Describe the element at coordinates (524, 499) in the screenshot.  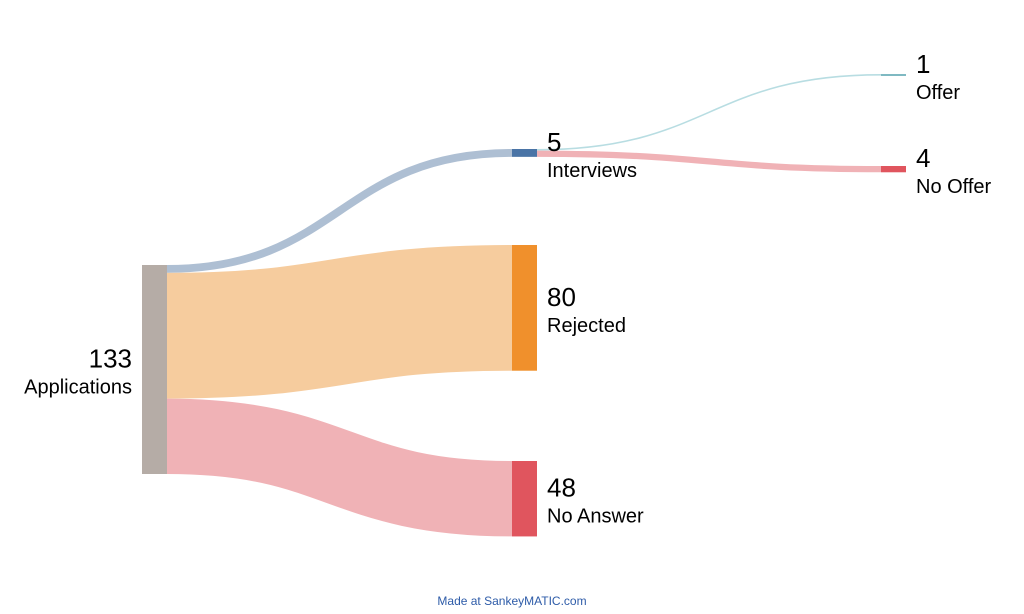
I see `node-no_answer` at that location.